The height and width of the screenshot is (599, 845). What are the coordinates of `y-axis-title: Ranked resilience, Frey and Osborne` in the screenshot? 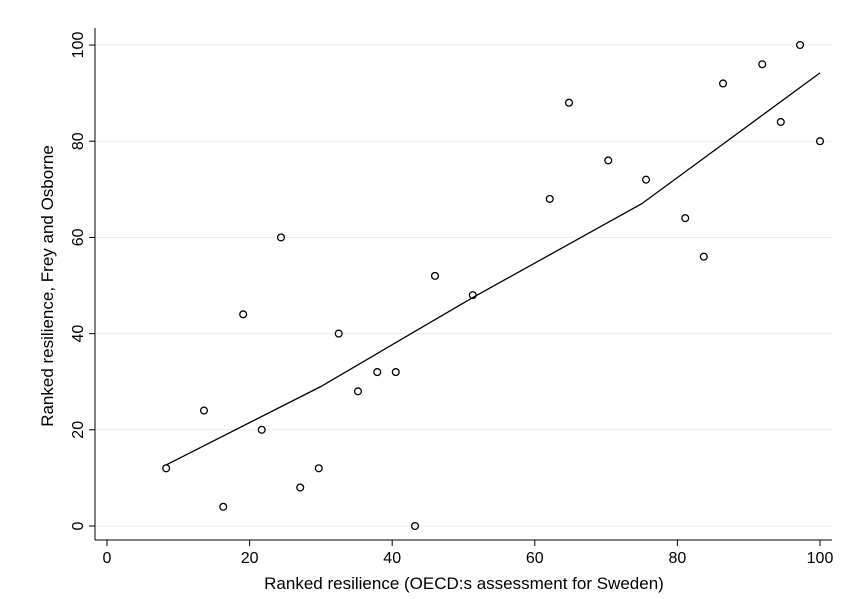 It's located at (47, 286).